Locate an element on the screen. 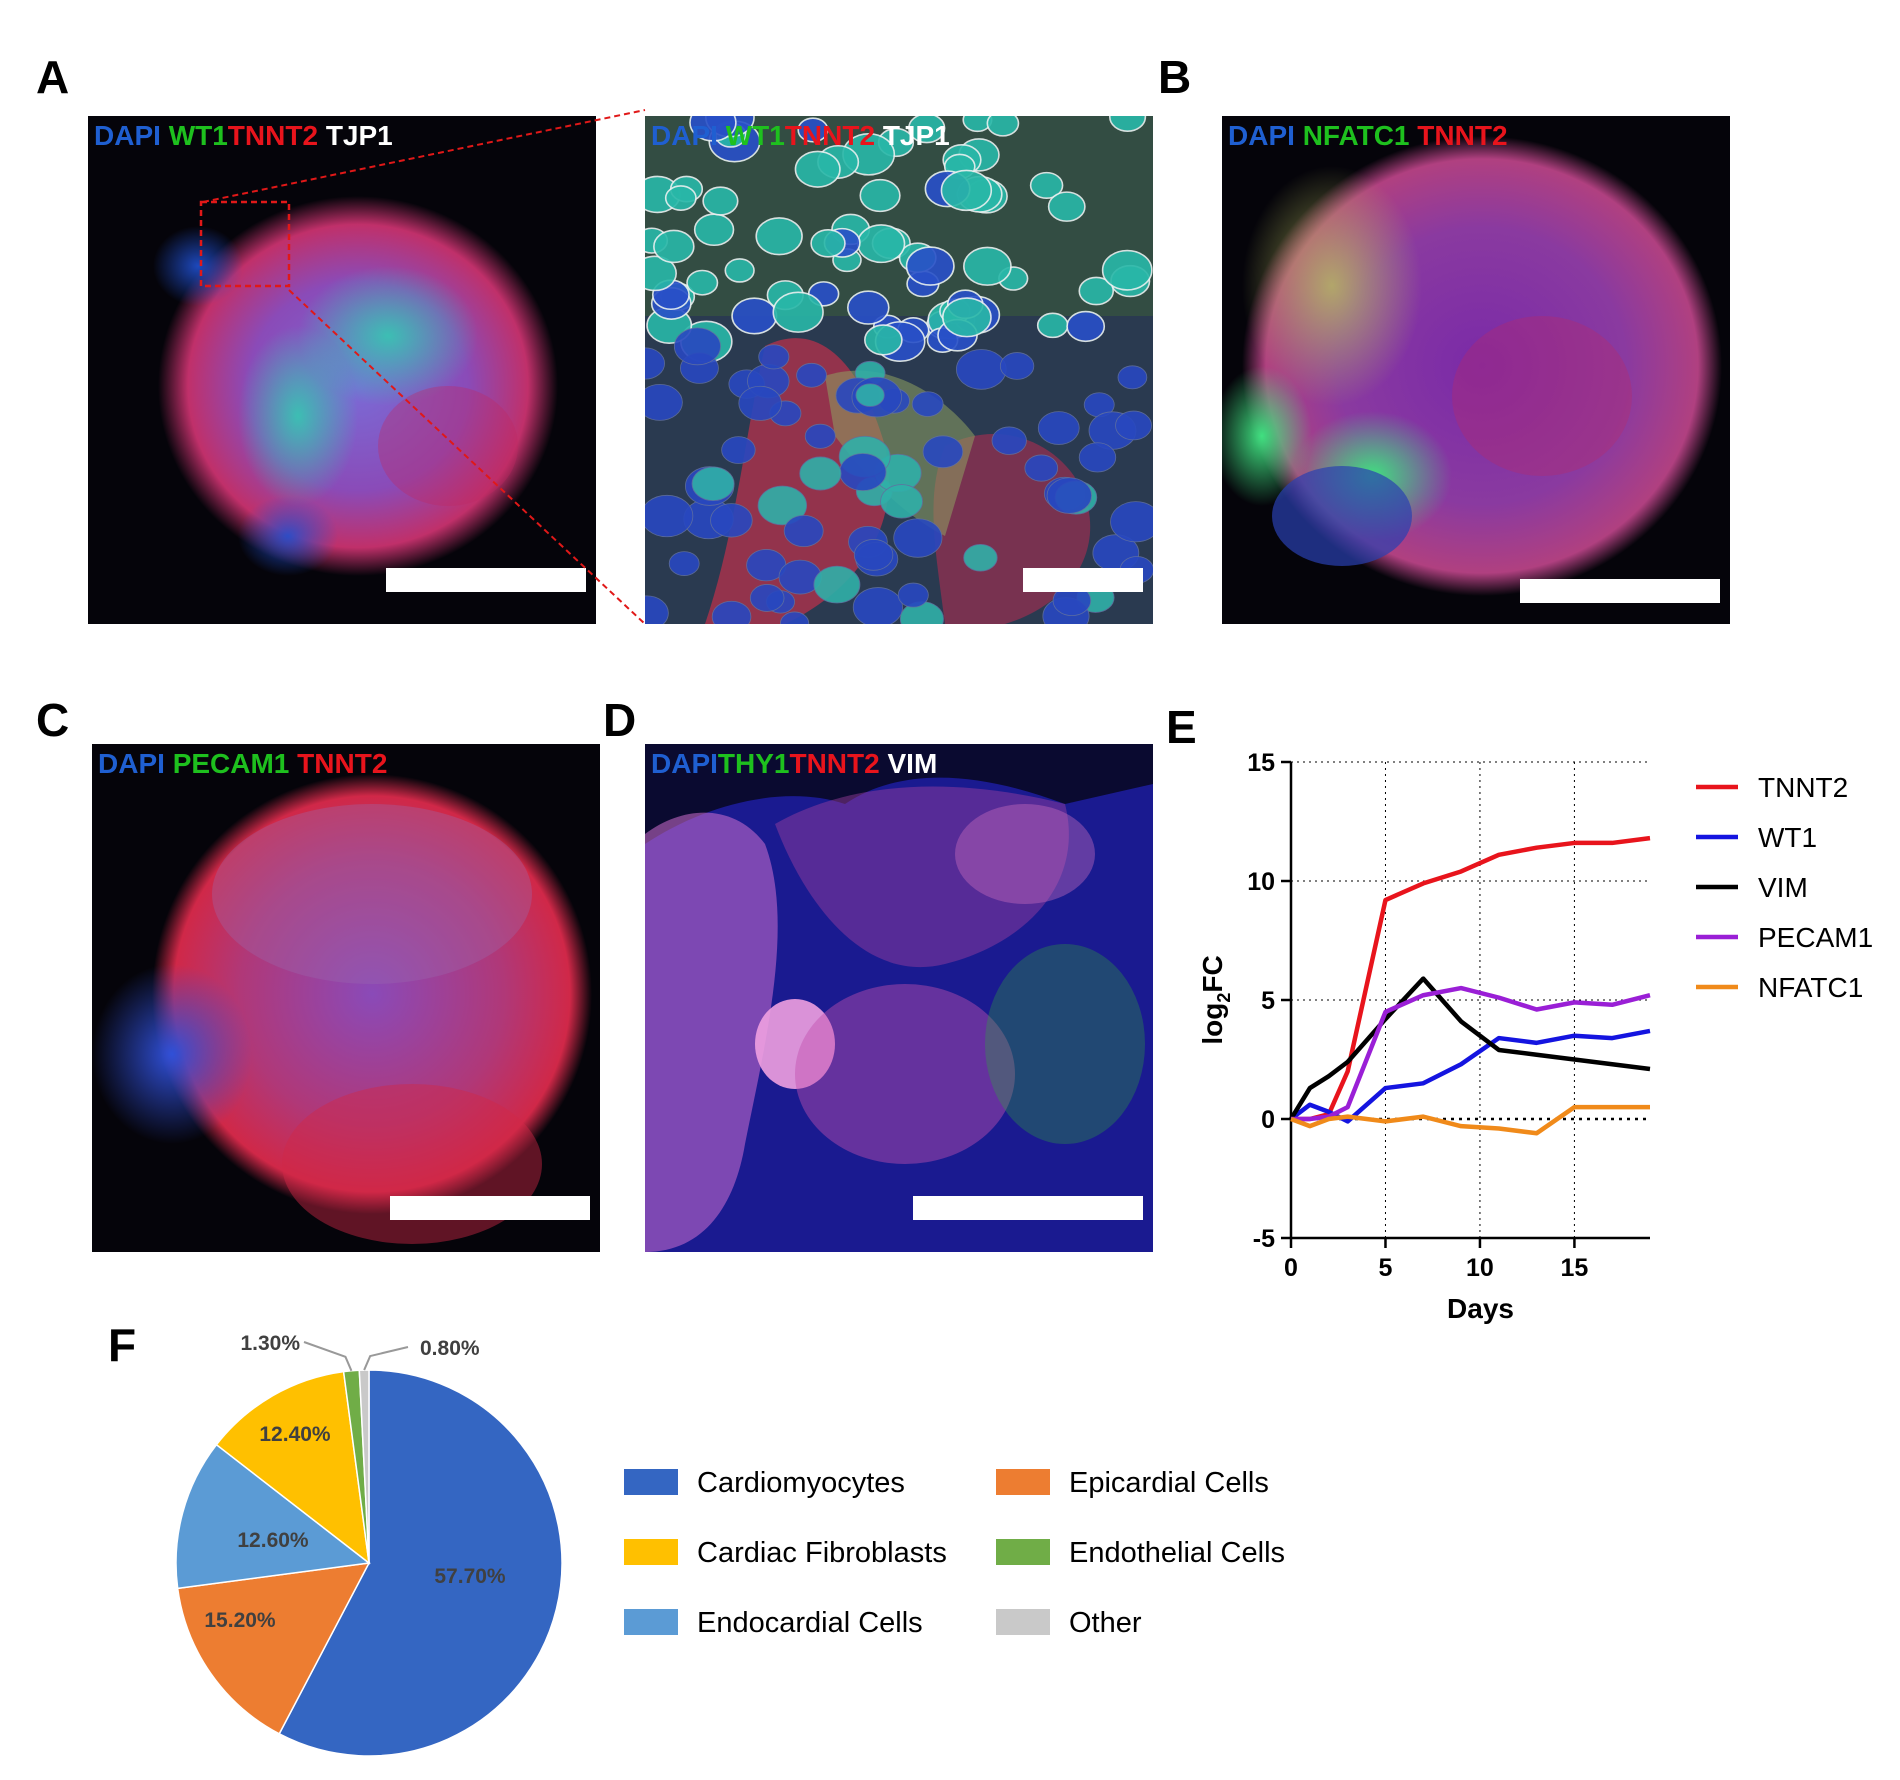  zoom-region-box is located at coordinates (245, 244).